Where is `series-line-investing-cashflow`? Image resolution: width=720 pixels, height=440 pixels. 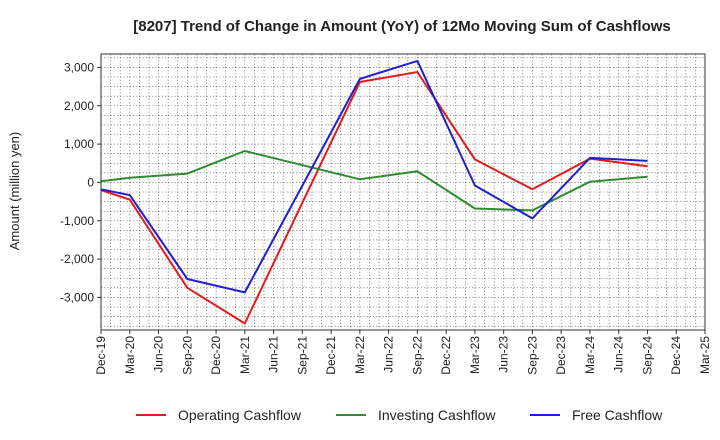 series-line-investing-cashflow is located at coordinates (374, 181).